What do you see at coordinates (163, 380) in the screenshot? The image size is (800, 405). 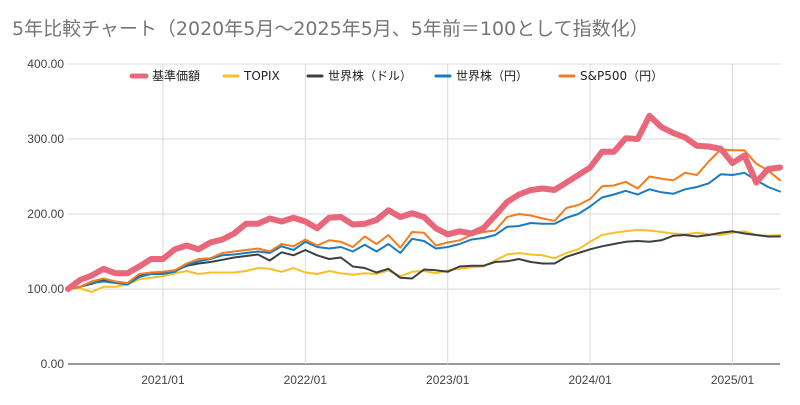 I see `x-tick-label: 2021/01` at bounding box center [163, 380].